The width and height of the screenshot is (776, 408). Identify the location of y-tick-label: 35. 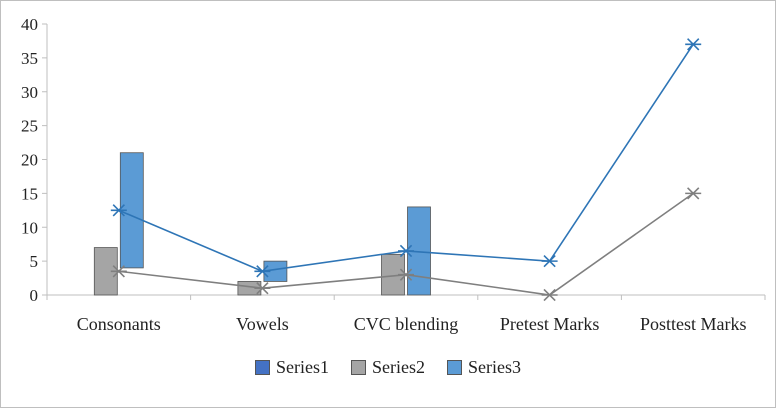
(29, 58).